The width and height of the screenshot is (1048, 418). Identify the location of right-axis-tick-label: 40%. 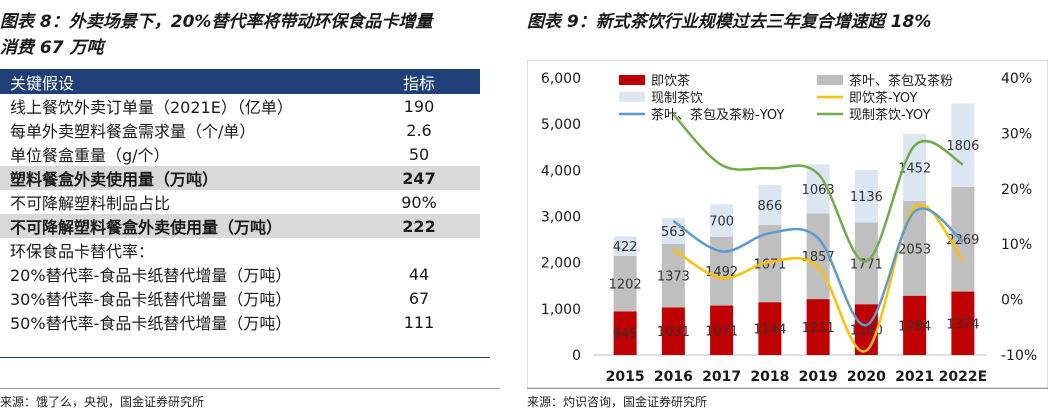
(1016, 79).